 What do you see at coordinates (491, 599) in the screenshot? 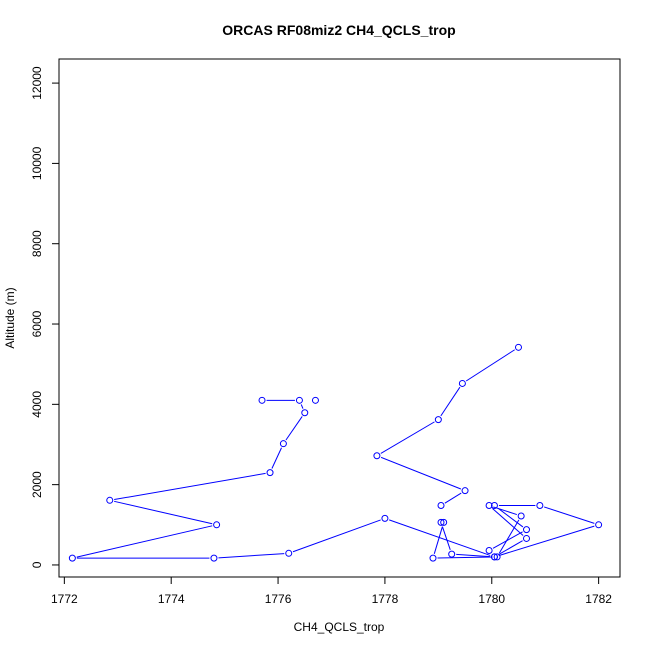
I see `x-tick-label: 1780` at bounding box center [491, 599].